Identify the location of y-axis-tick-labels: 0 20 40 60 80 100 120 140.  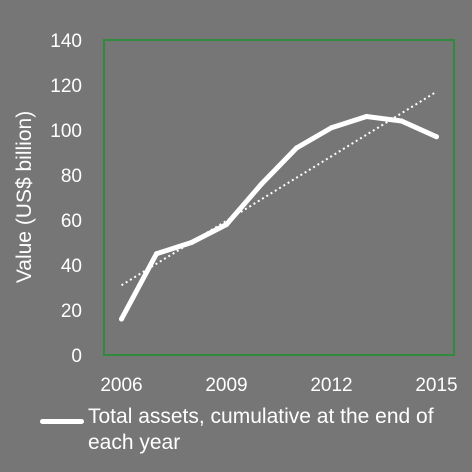
(66, 199).